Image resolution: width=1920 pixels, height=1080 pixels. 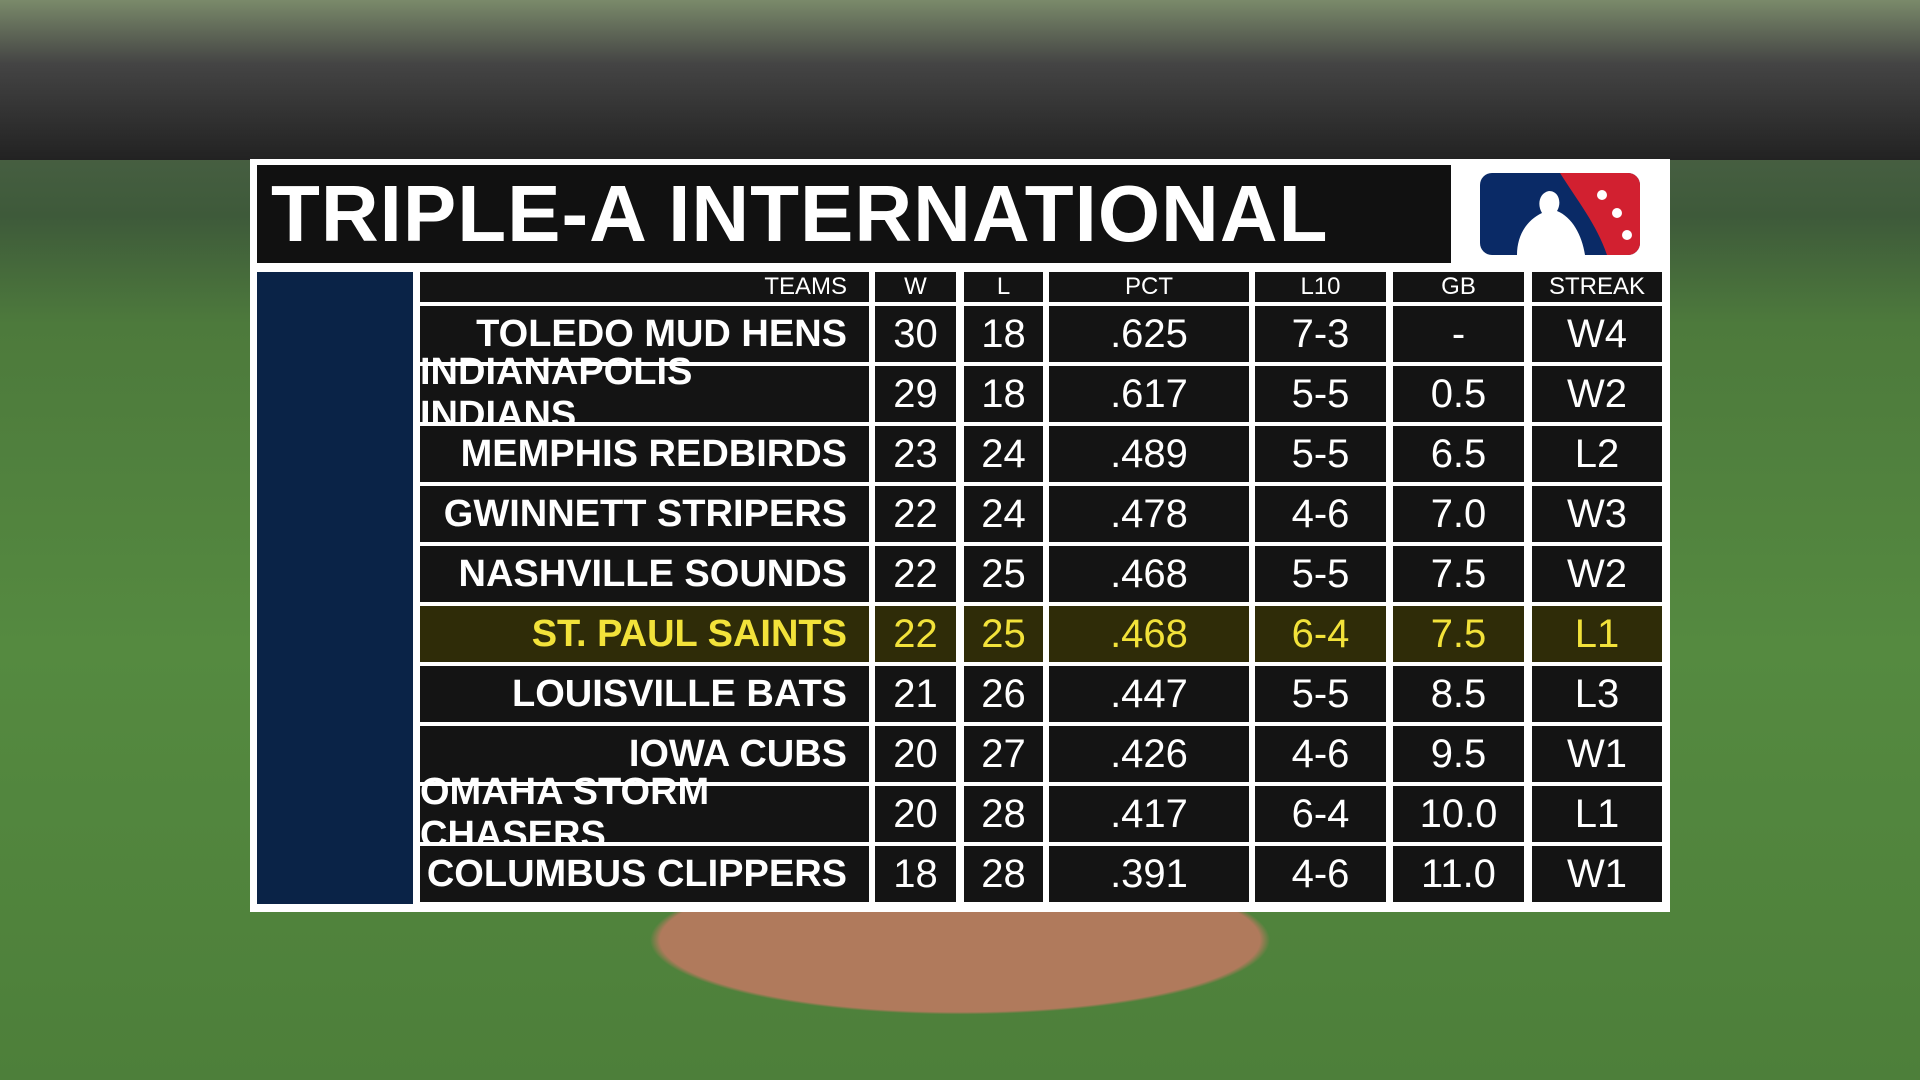 What do you see at coordinates (1149, 514) in the screenshot?
I see `pct-cell: .478` at bounding box center [1149, 514].